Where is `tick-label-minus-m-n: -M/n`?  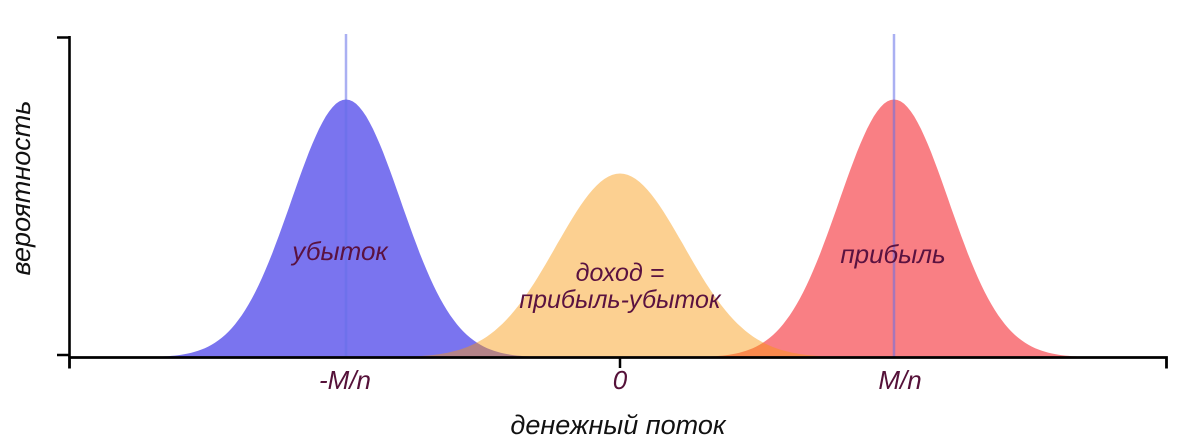 tick-label-minus-m-n: -M/n is located at coordinates (345, 380).